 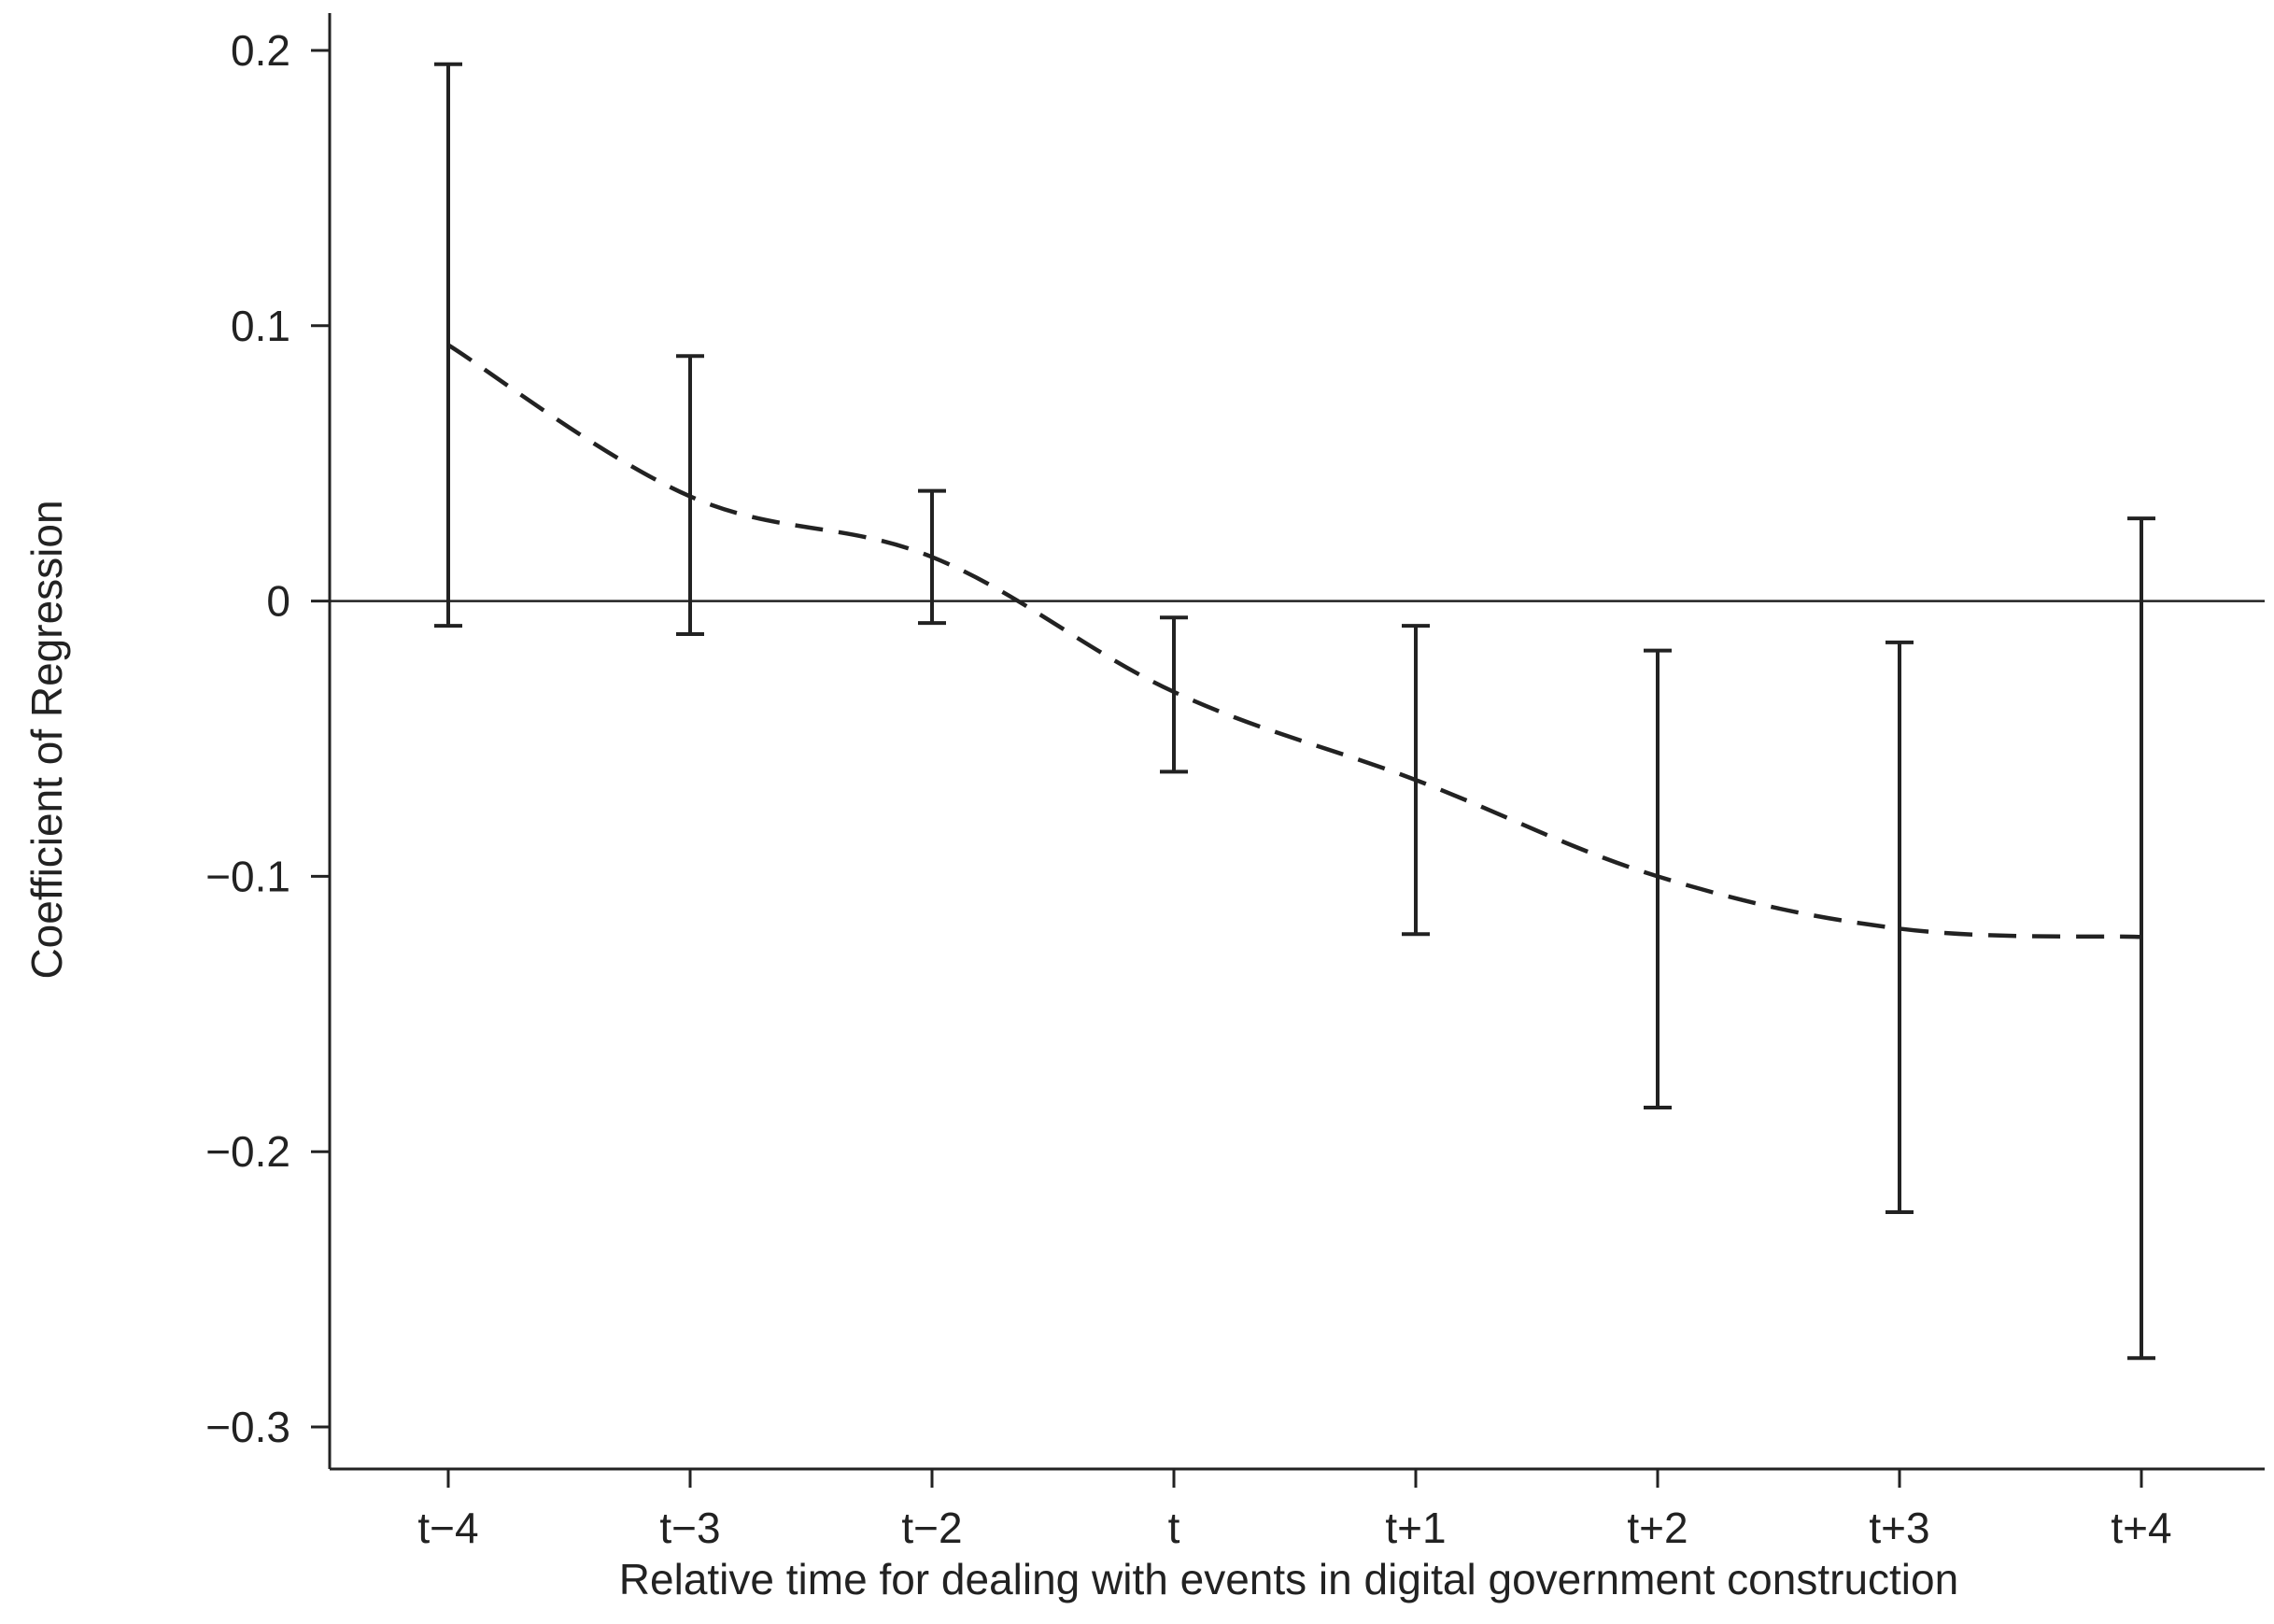 What do you see at coordinates (1174, 1528) in the screenshot?
I see `x-tick-label: t` at bounding box center [1174, 1528].